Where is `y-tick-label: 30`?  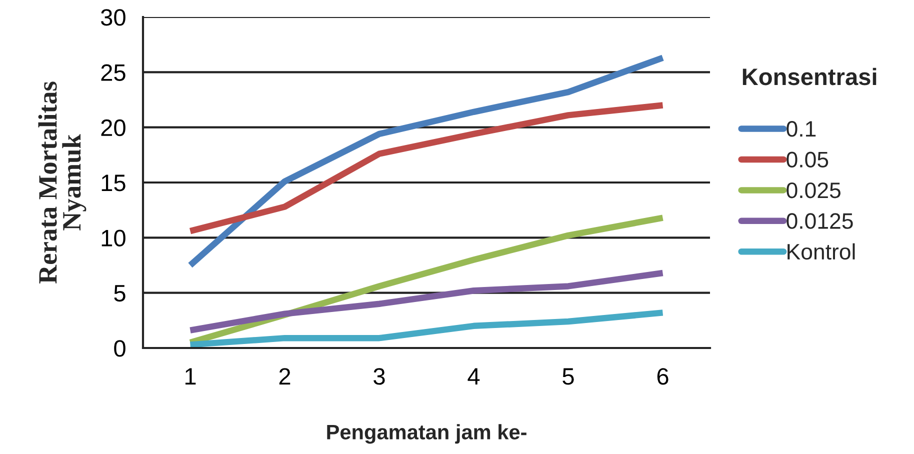 y-tick-label: 30 is located at coordinates (113, 17).